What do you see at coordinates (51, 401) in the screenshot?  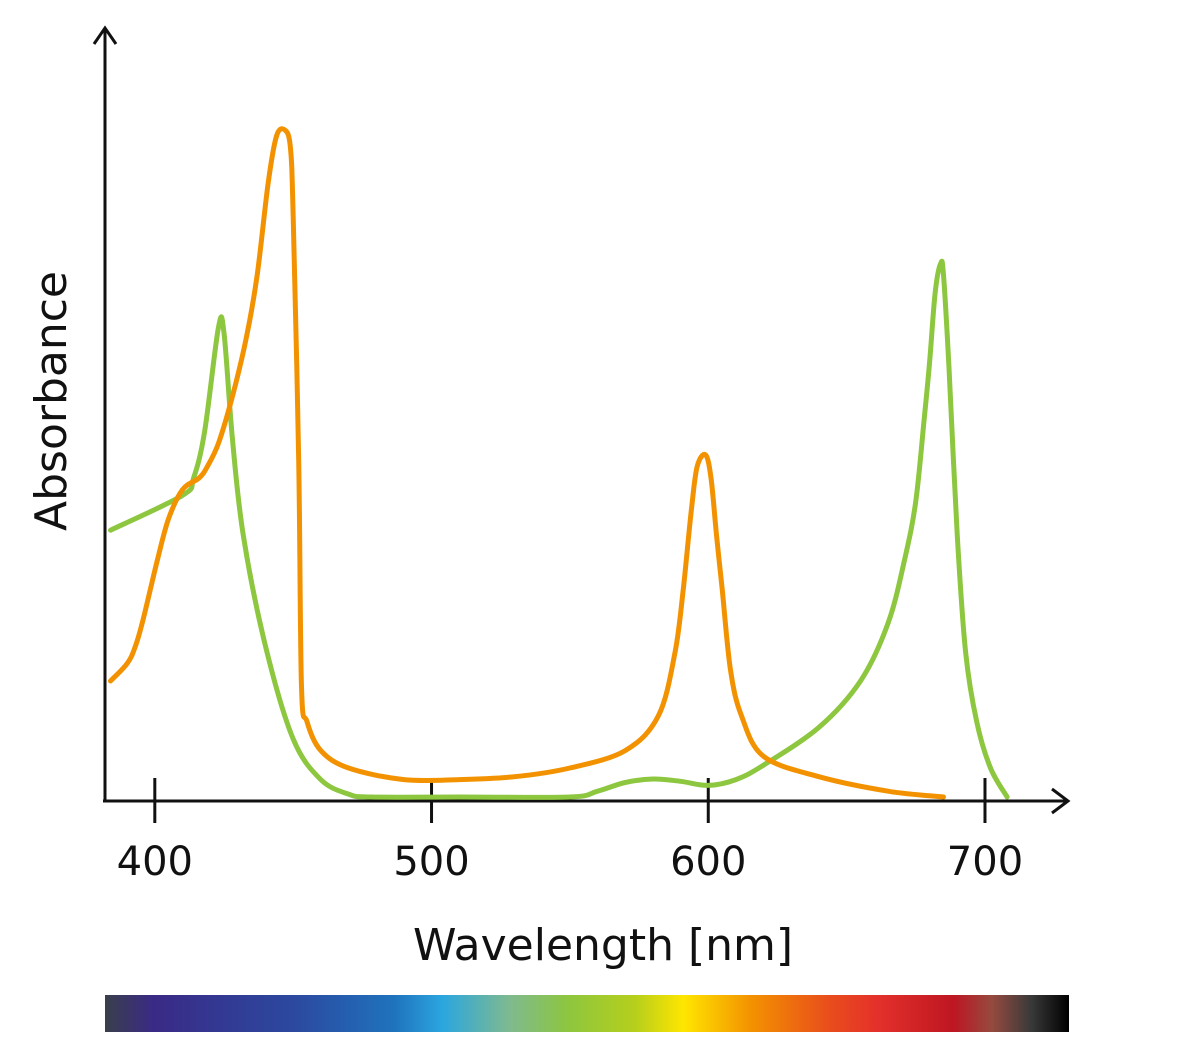 I see `y-axis-title: Absorbance` at bounding box center [51, 401].